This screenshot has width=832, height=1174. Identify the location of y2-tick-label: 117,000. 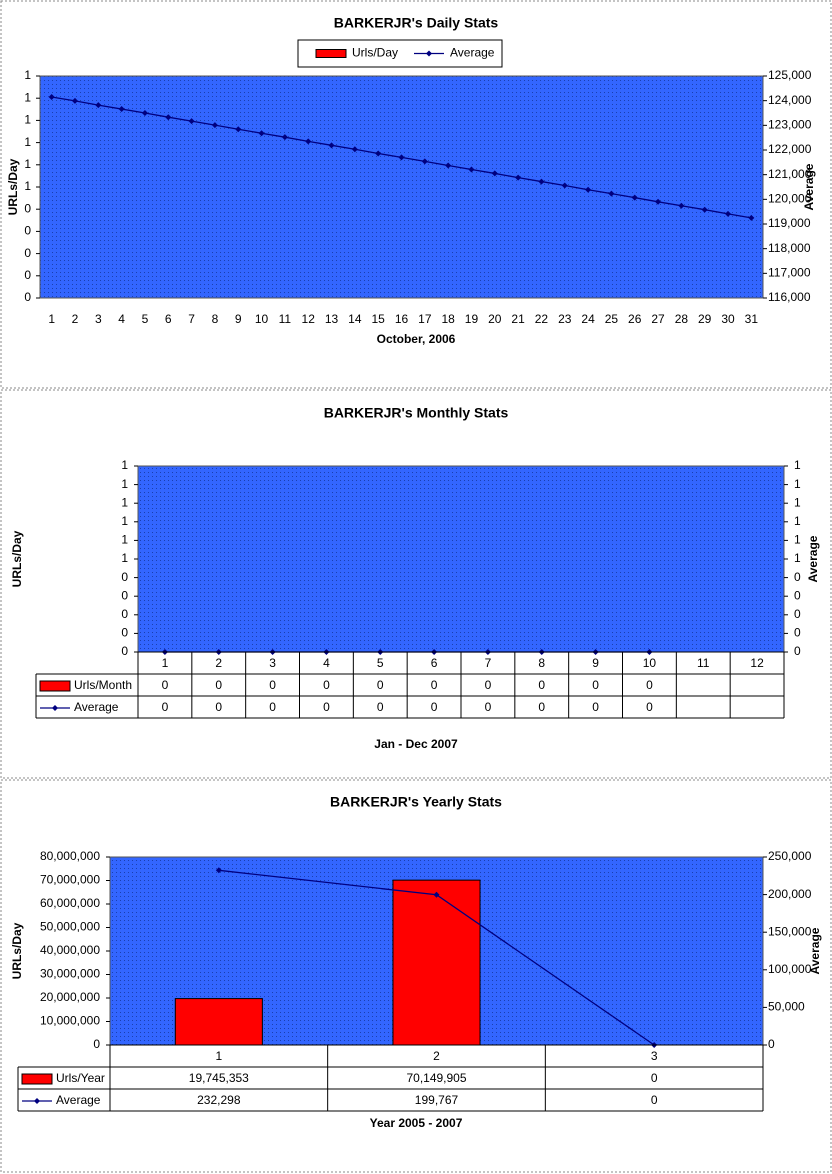
(789, 273).